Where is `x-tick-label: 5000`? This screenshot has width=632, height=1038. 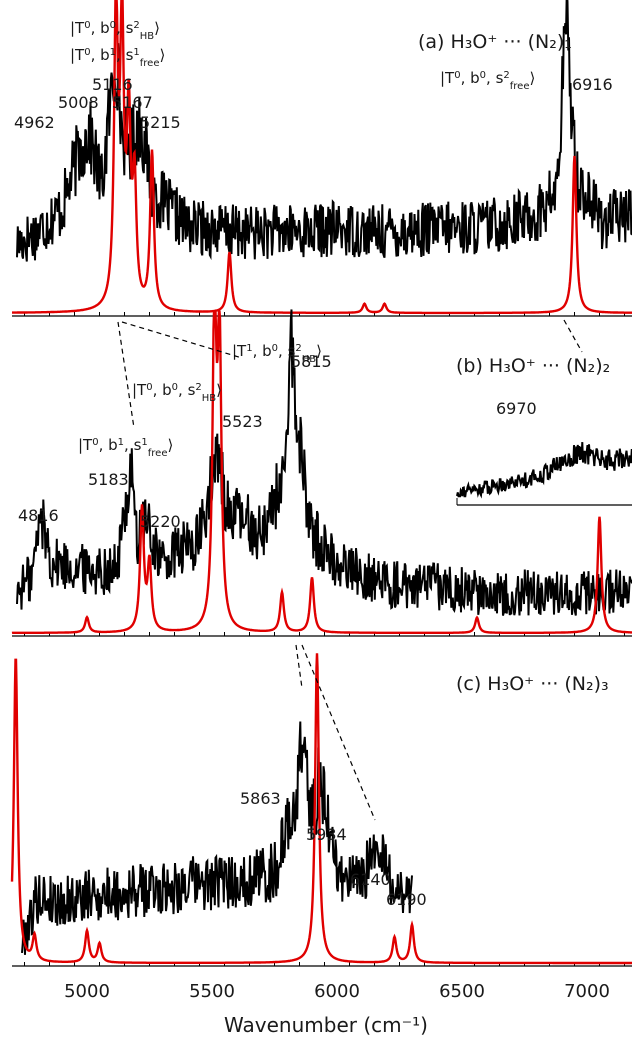
x-tick-label: 5000 is located at coordinates (87, 991).